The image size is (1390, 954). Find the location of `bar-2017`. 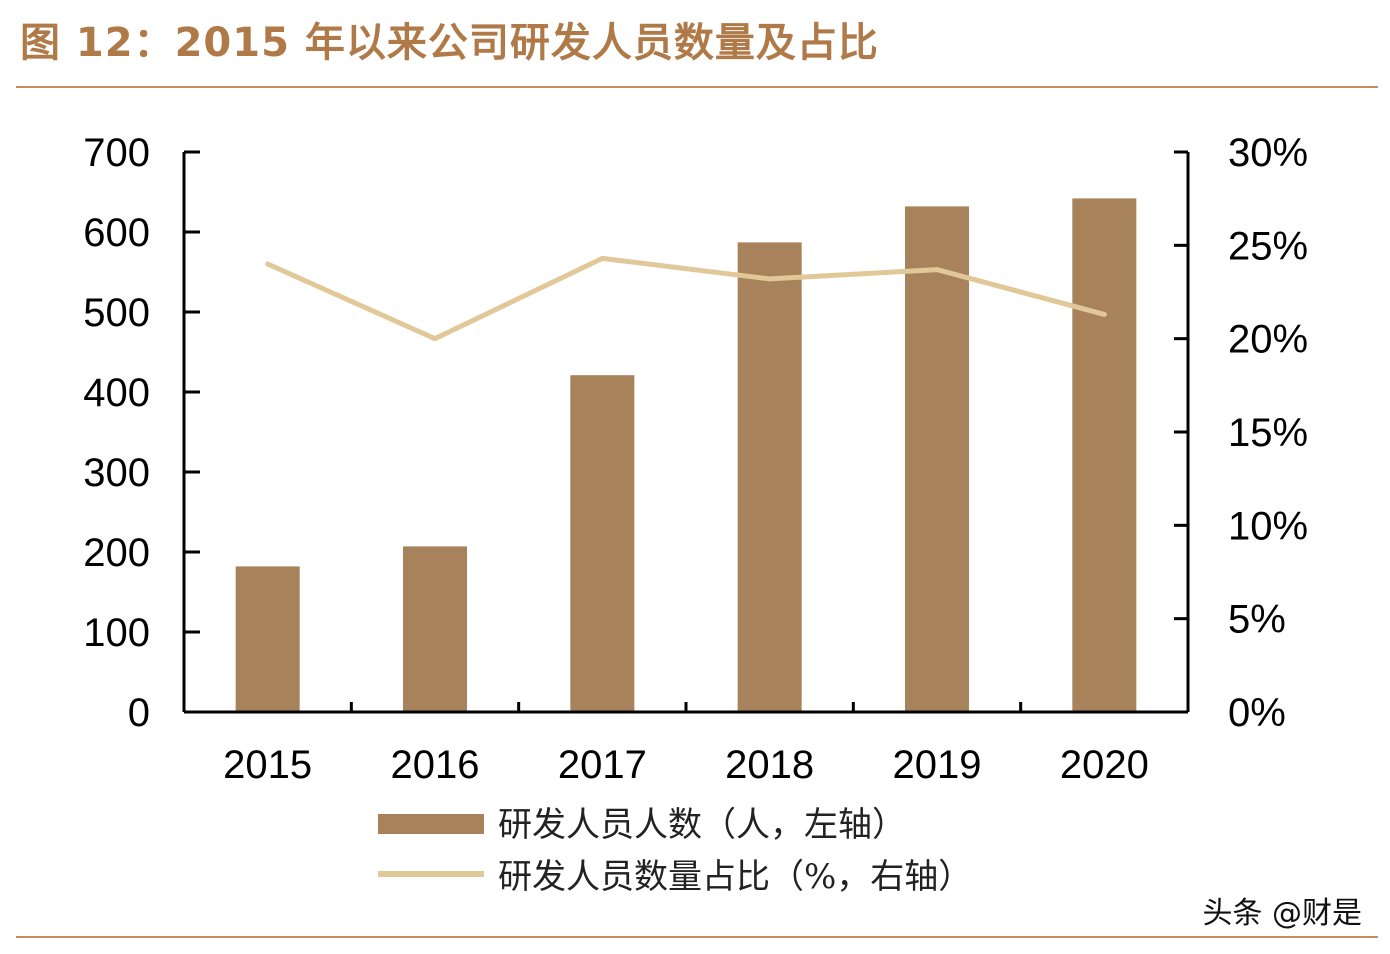

bar-2017 is located at coordinates (602, 543).